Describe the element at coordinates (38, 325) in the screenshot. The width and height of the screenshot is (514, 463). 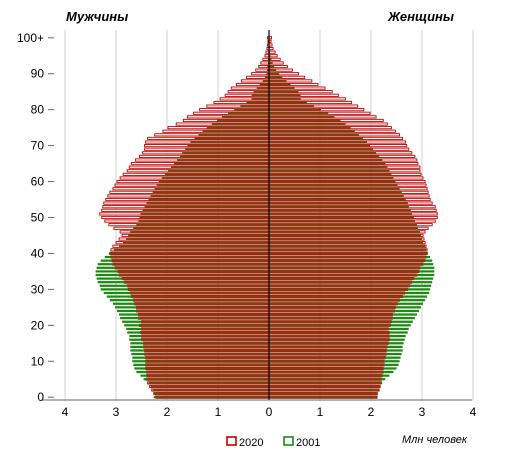
I see `y-tick-label: 20` at that location.